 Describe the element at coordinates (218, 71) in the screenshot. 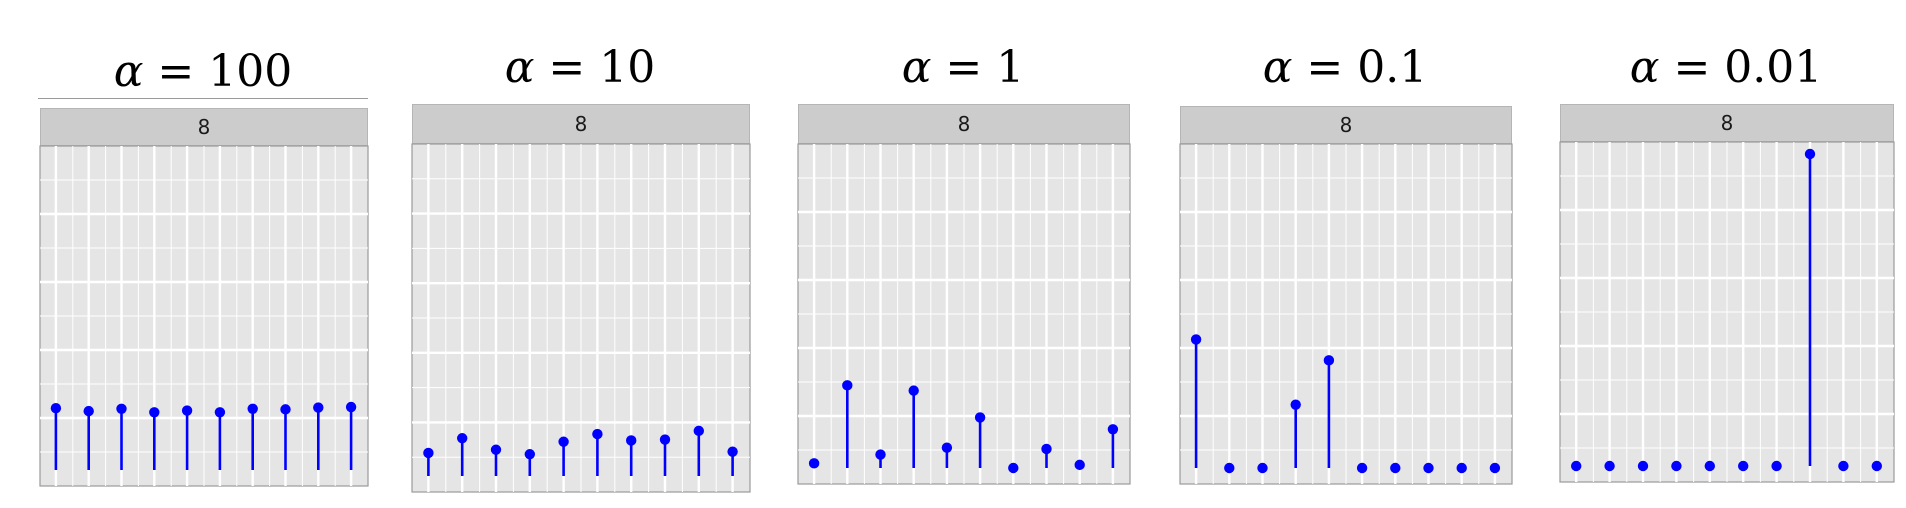

I see `alpha-value: = 100` at that location.